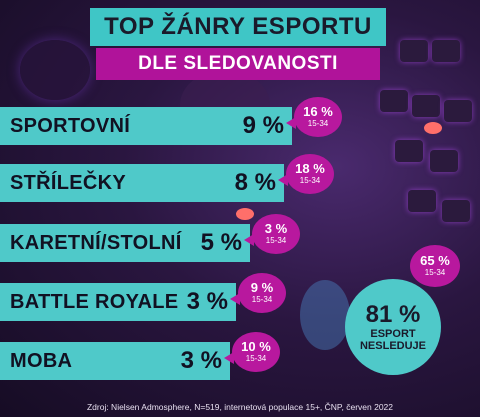  I want to click on chart-subtitle: DLE SLEDOVANOSTI, so click(238, 64).